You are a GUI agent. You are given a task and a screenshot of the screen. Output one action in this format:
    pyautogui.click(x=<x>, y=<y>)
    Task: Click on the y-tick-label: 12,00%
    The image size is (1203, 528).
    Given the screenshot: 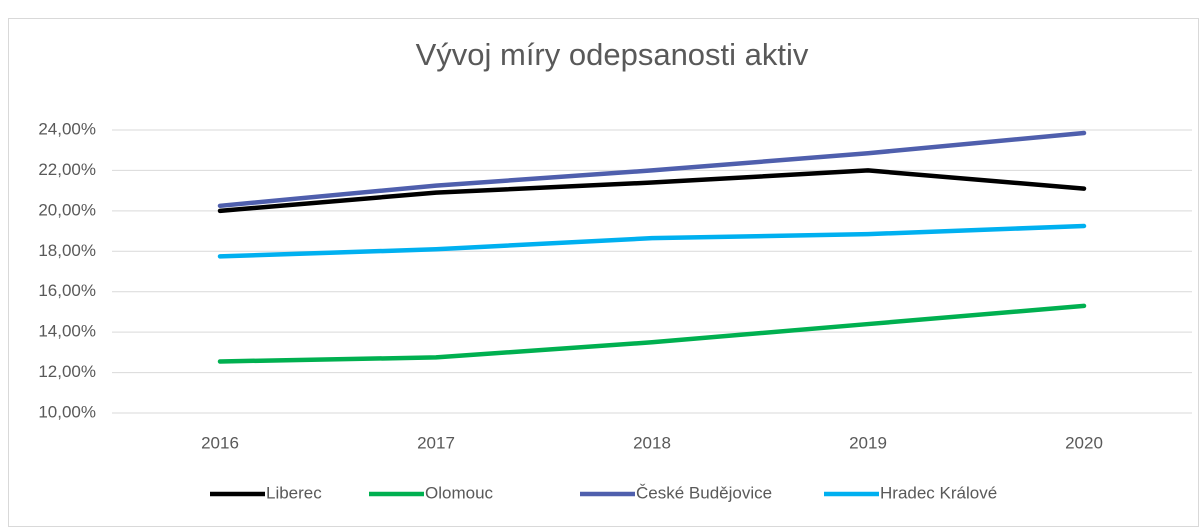 What is the action you would take?
    pyautogui.click(x=67, y=371)
    